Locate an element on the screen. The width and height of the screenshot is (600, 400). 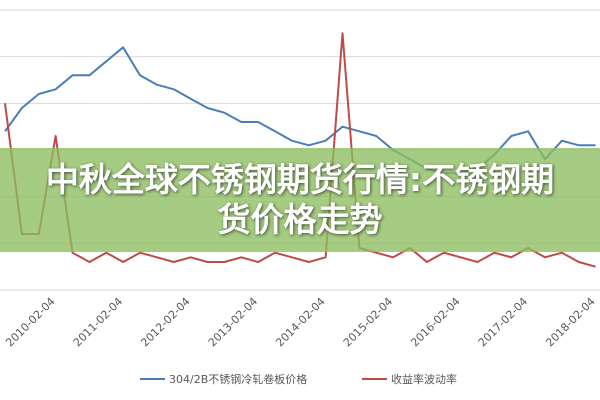
x-tick-label: 2017-02-04 is located at coordinates (503, 322).